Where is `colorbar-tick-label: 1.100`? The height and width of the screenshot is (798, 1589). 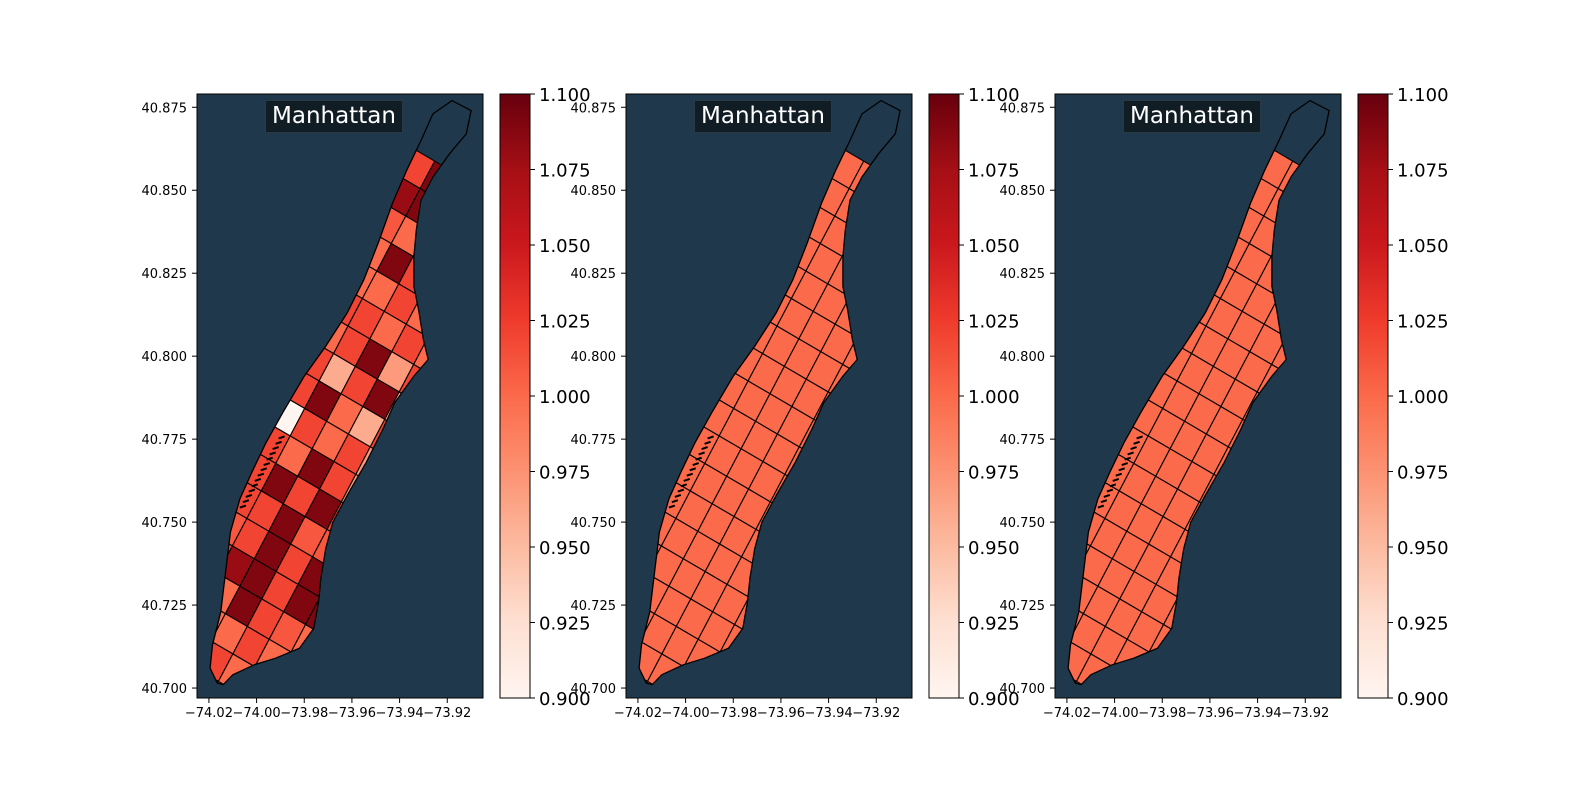 colorbar-tick-label: 1.100 is located at coordinates (1423, 95).